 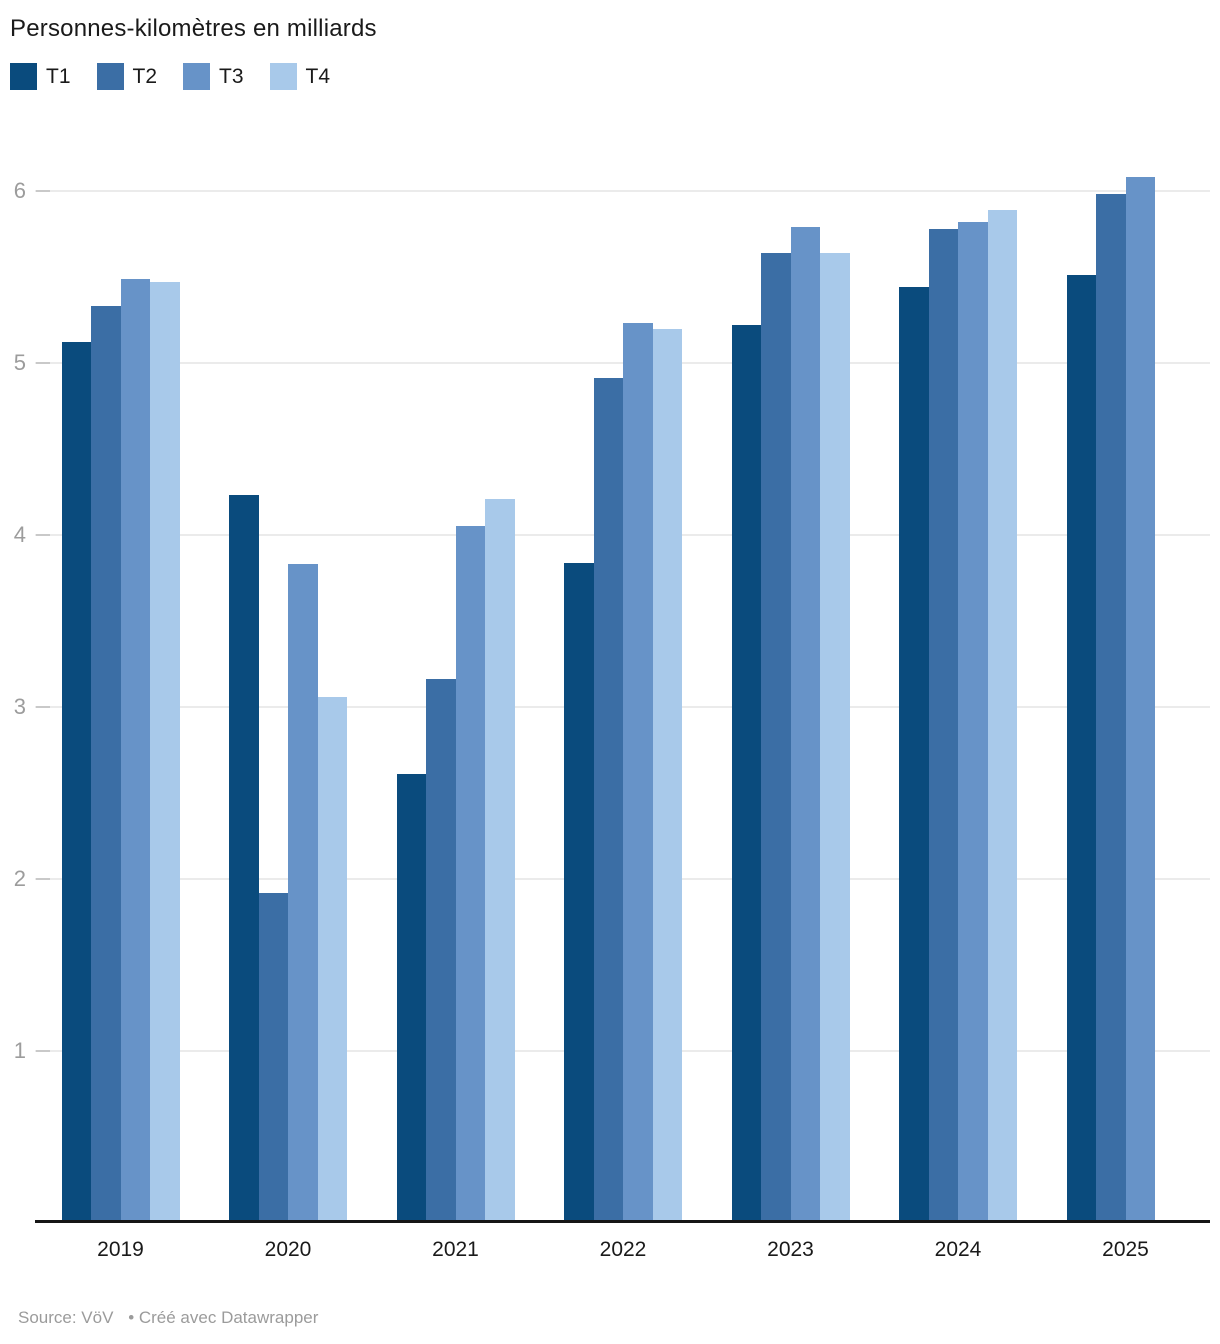 I want to click on bar-2023-T1, so click(x=746, y=774).